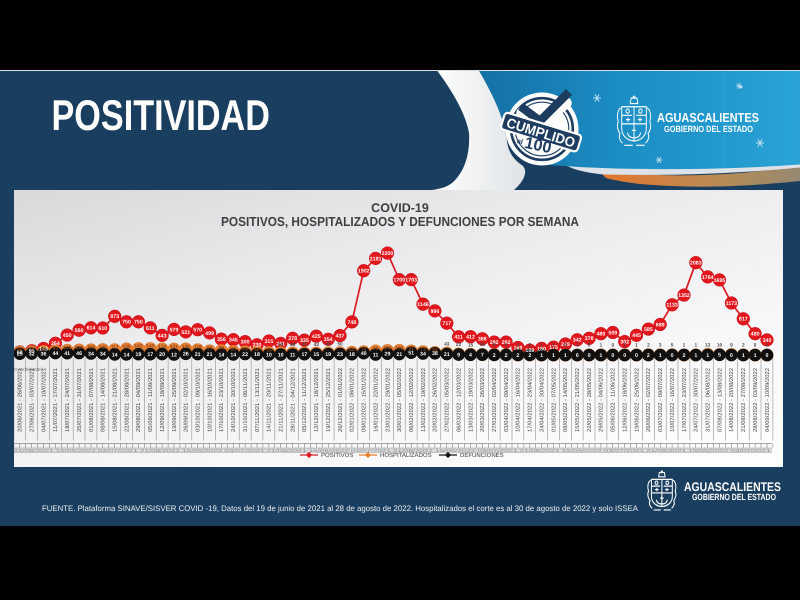 This screenshot has width=800, height=600. Describe the element at coordinates (708, 400) in the screenshot. I see `svg-text: 31/07/2022 - 06/08/2022` at that location.